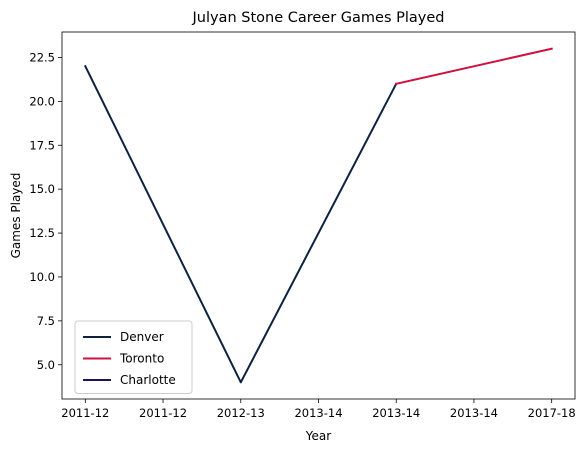 The image size is (582, 453). What do you see at coordinates (46, 321) in the screenshot?
I see `y-tick-label: 7.5` at bounding box center [46, 321].